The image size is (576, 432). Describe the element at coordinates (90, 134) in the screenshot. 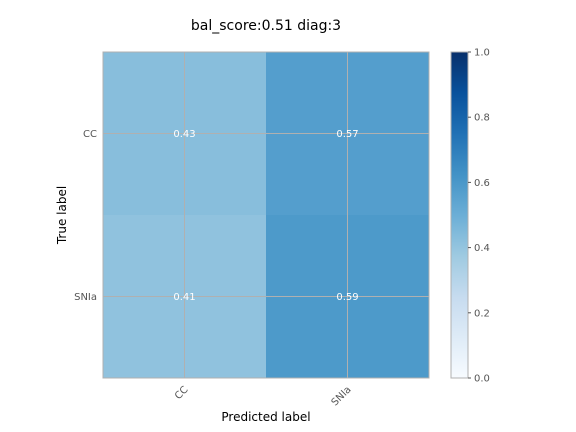

I see `y-tick-label: CC` at that location.